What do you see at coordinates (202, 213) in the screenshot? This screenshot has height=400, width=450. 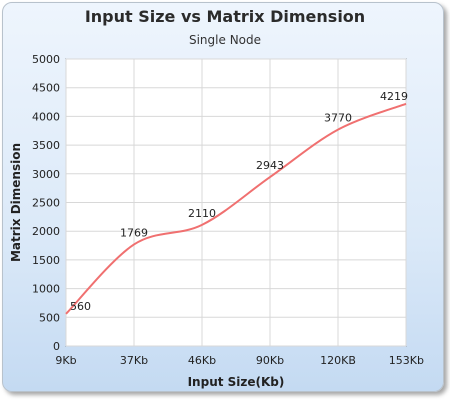 I see `data-label: 2110` at bounding box center [202, 213].